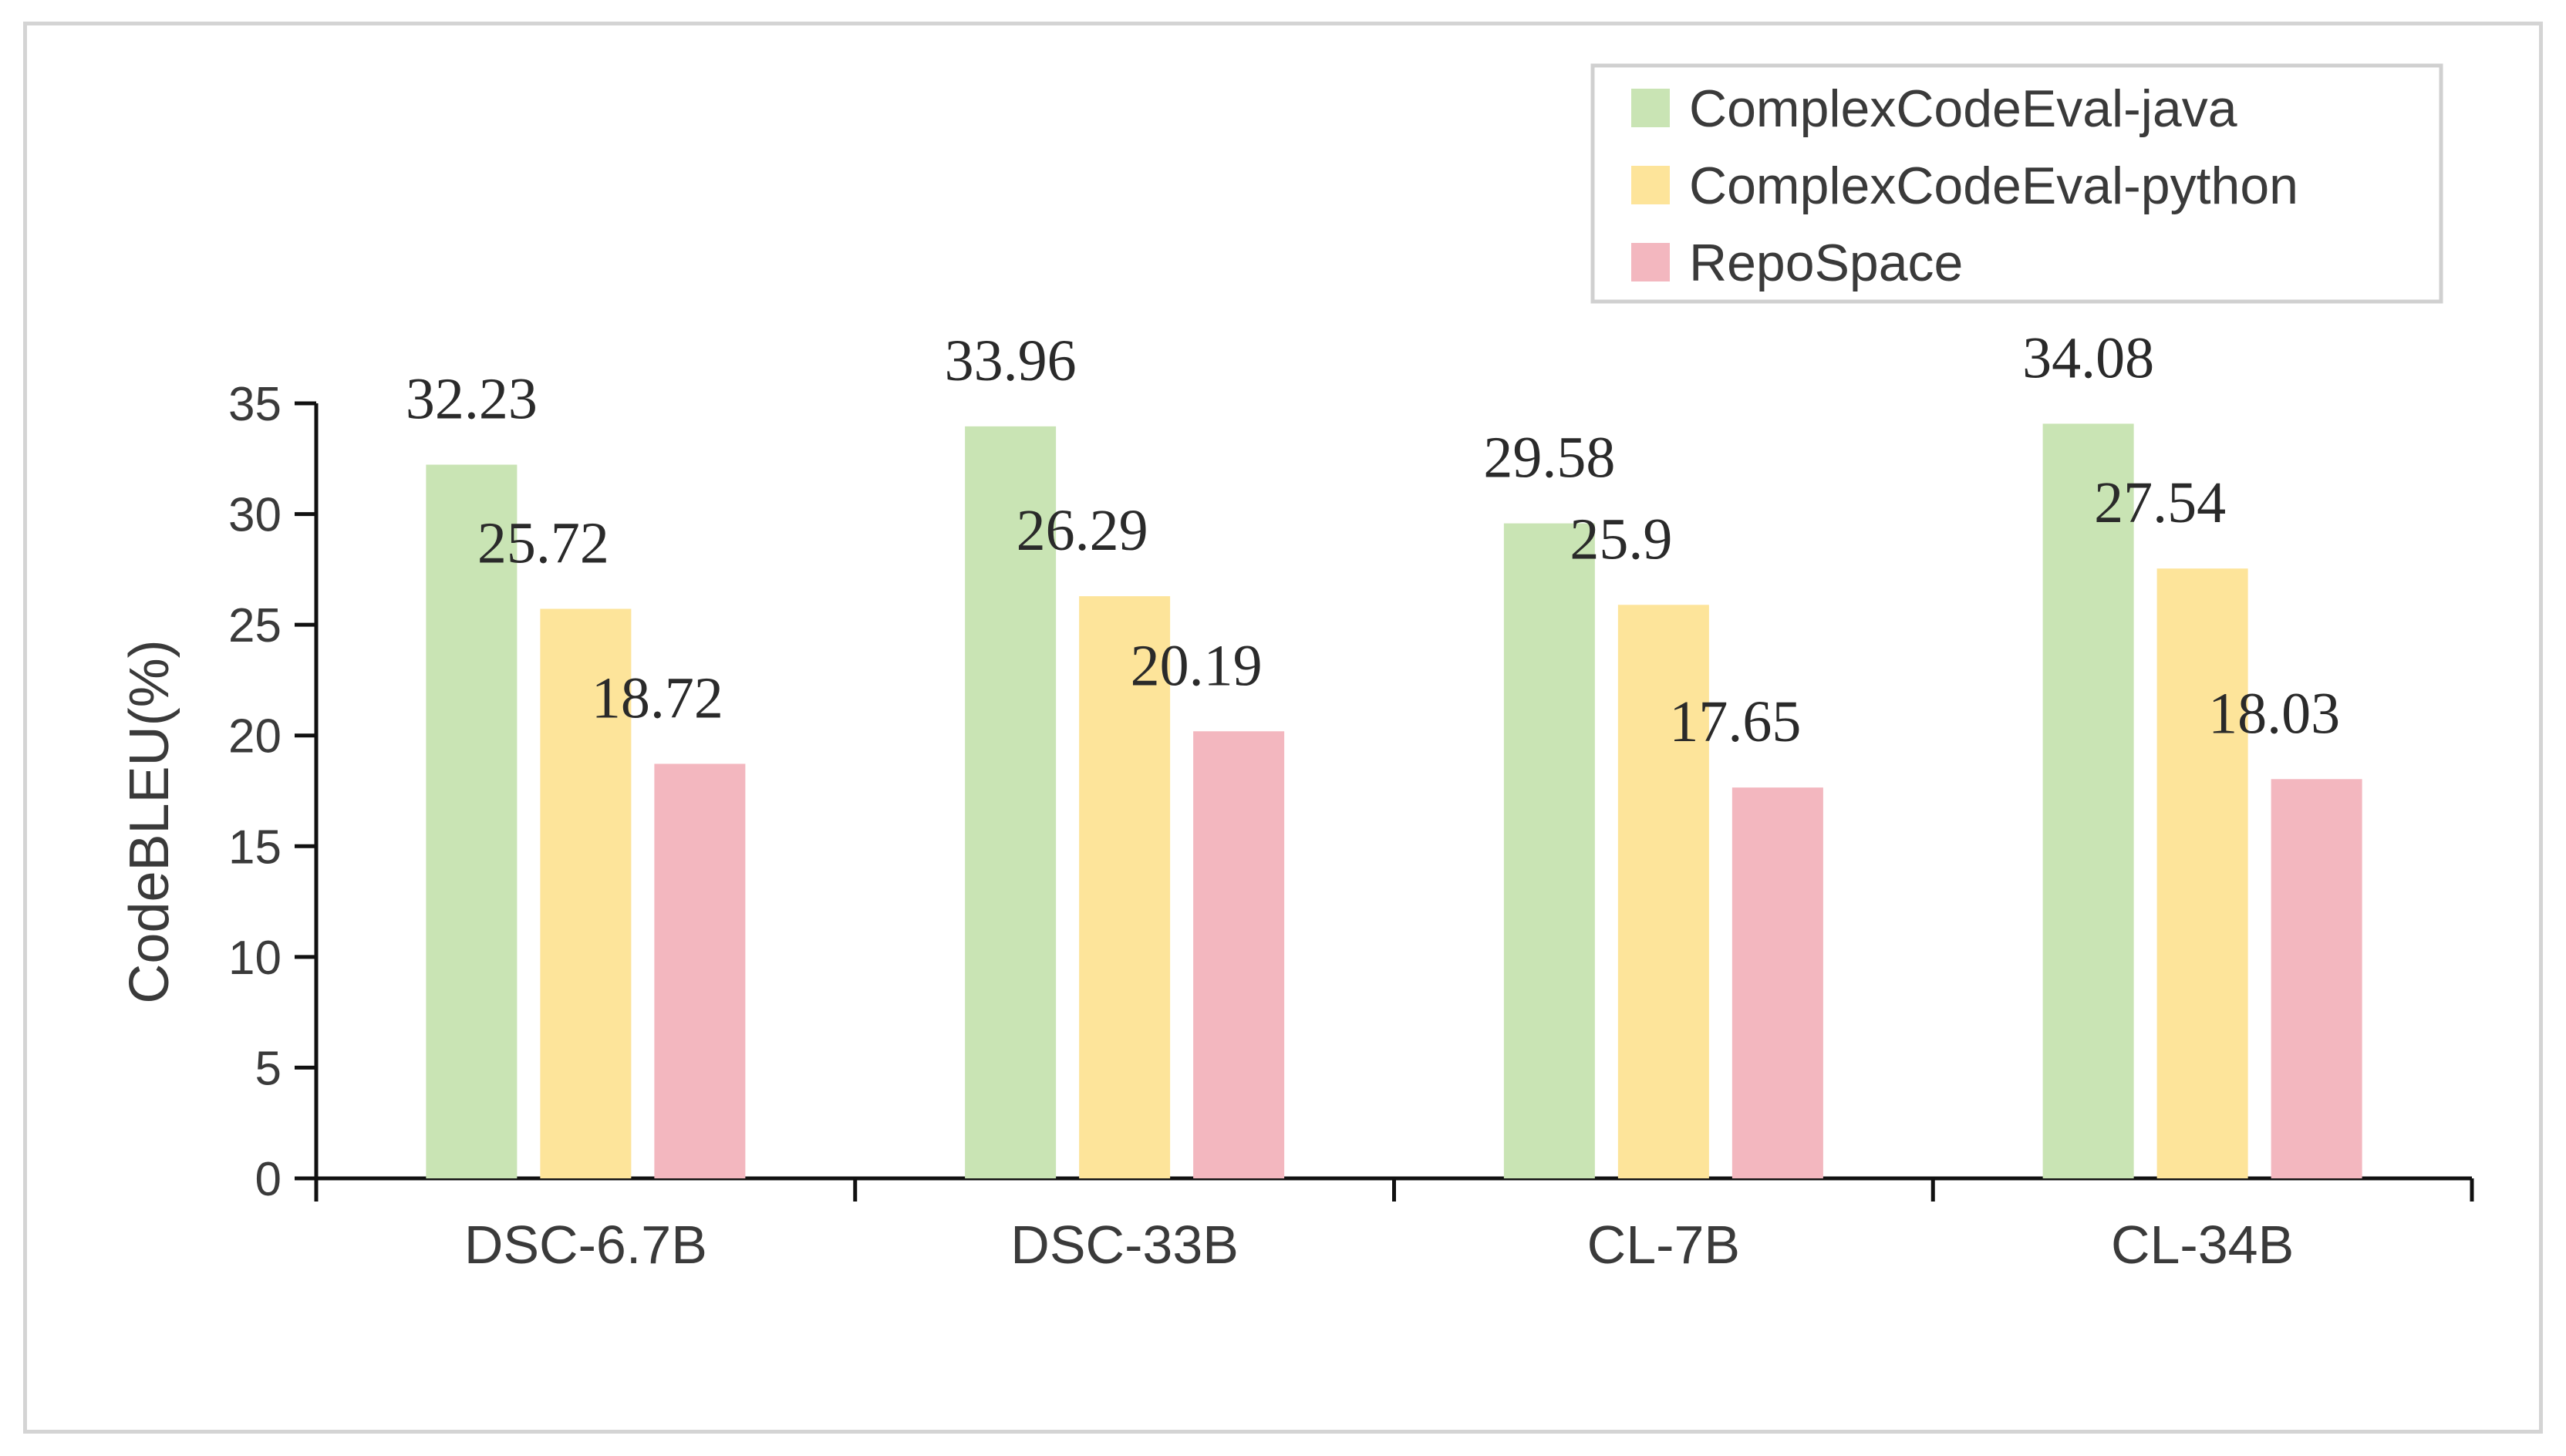  I want to click on x-tick-label: DSC-33B, so click(1124, 1245).